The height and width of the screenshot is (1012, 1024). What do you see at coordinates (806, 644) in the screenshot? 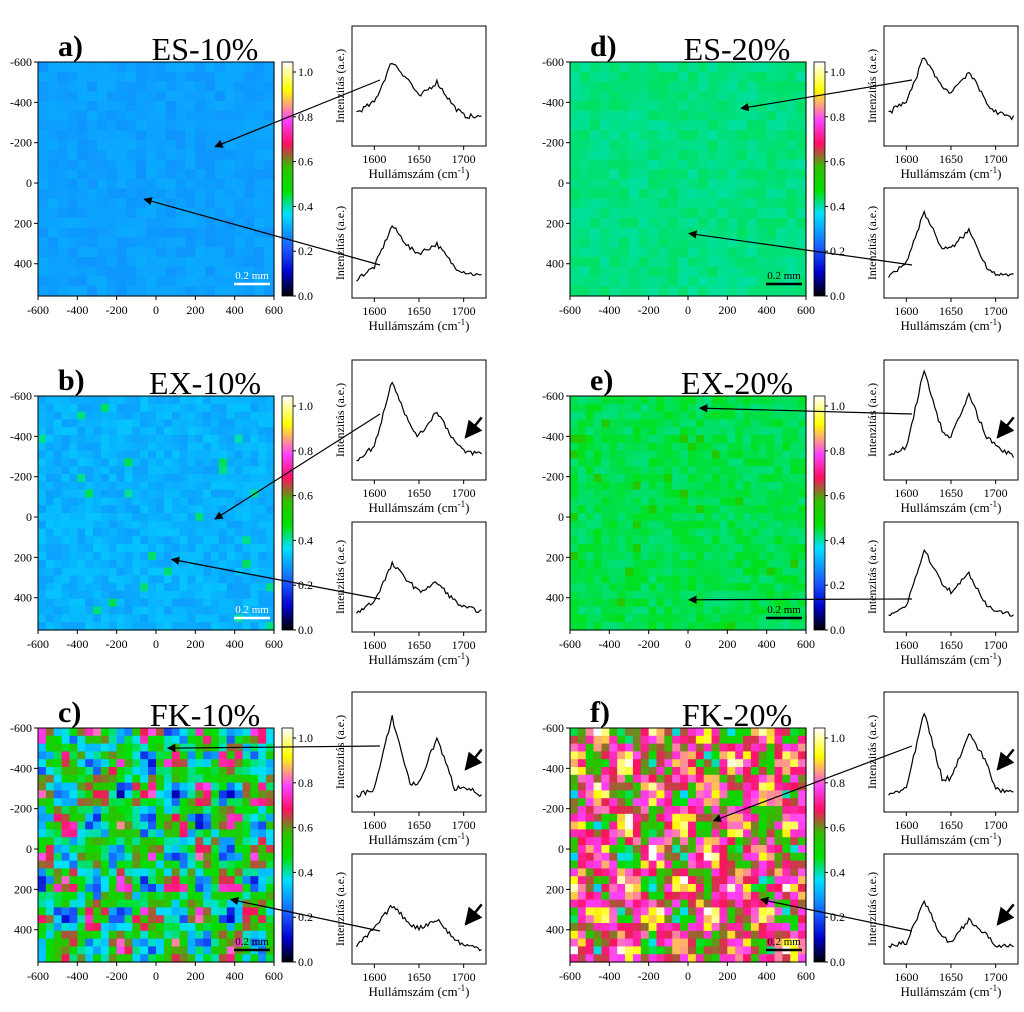
I see `x-tick-label: 600` at bounding box center [806, 644].